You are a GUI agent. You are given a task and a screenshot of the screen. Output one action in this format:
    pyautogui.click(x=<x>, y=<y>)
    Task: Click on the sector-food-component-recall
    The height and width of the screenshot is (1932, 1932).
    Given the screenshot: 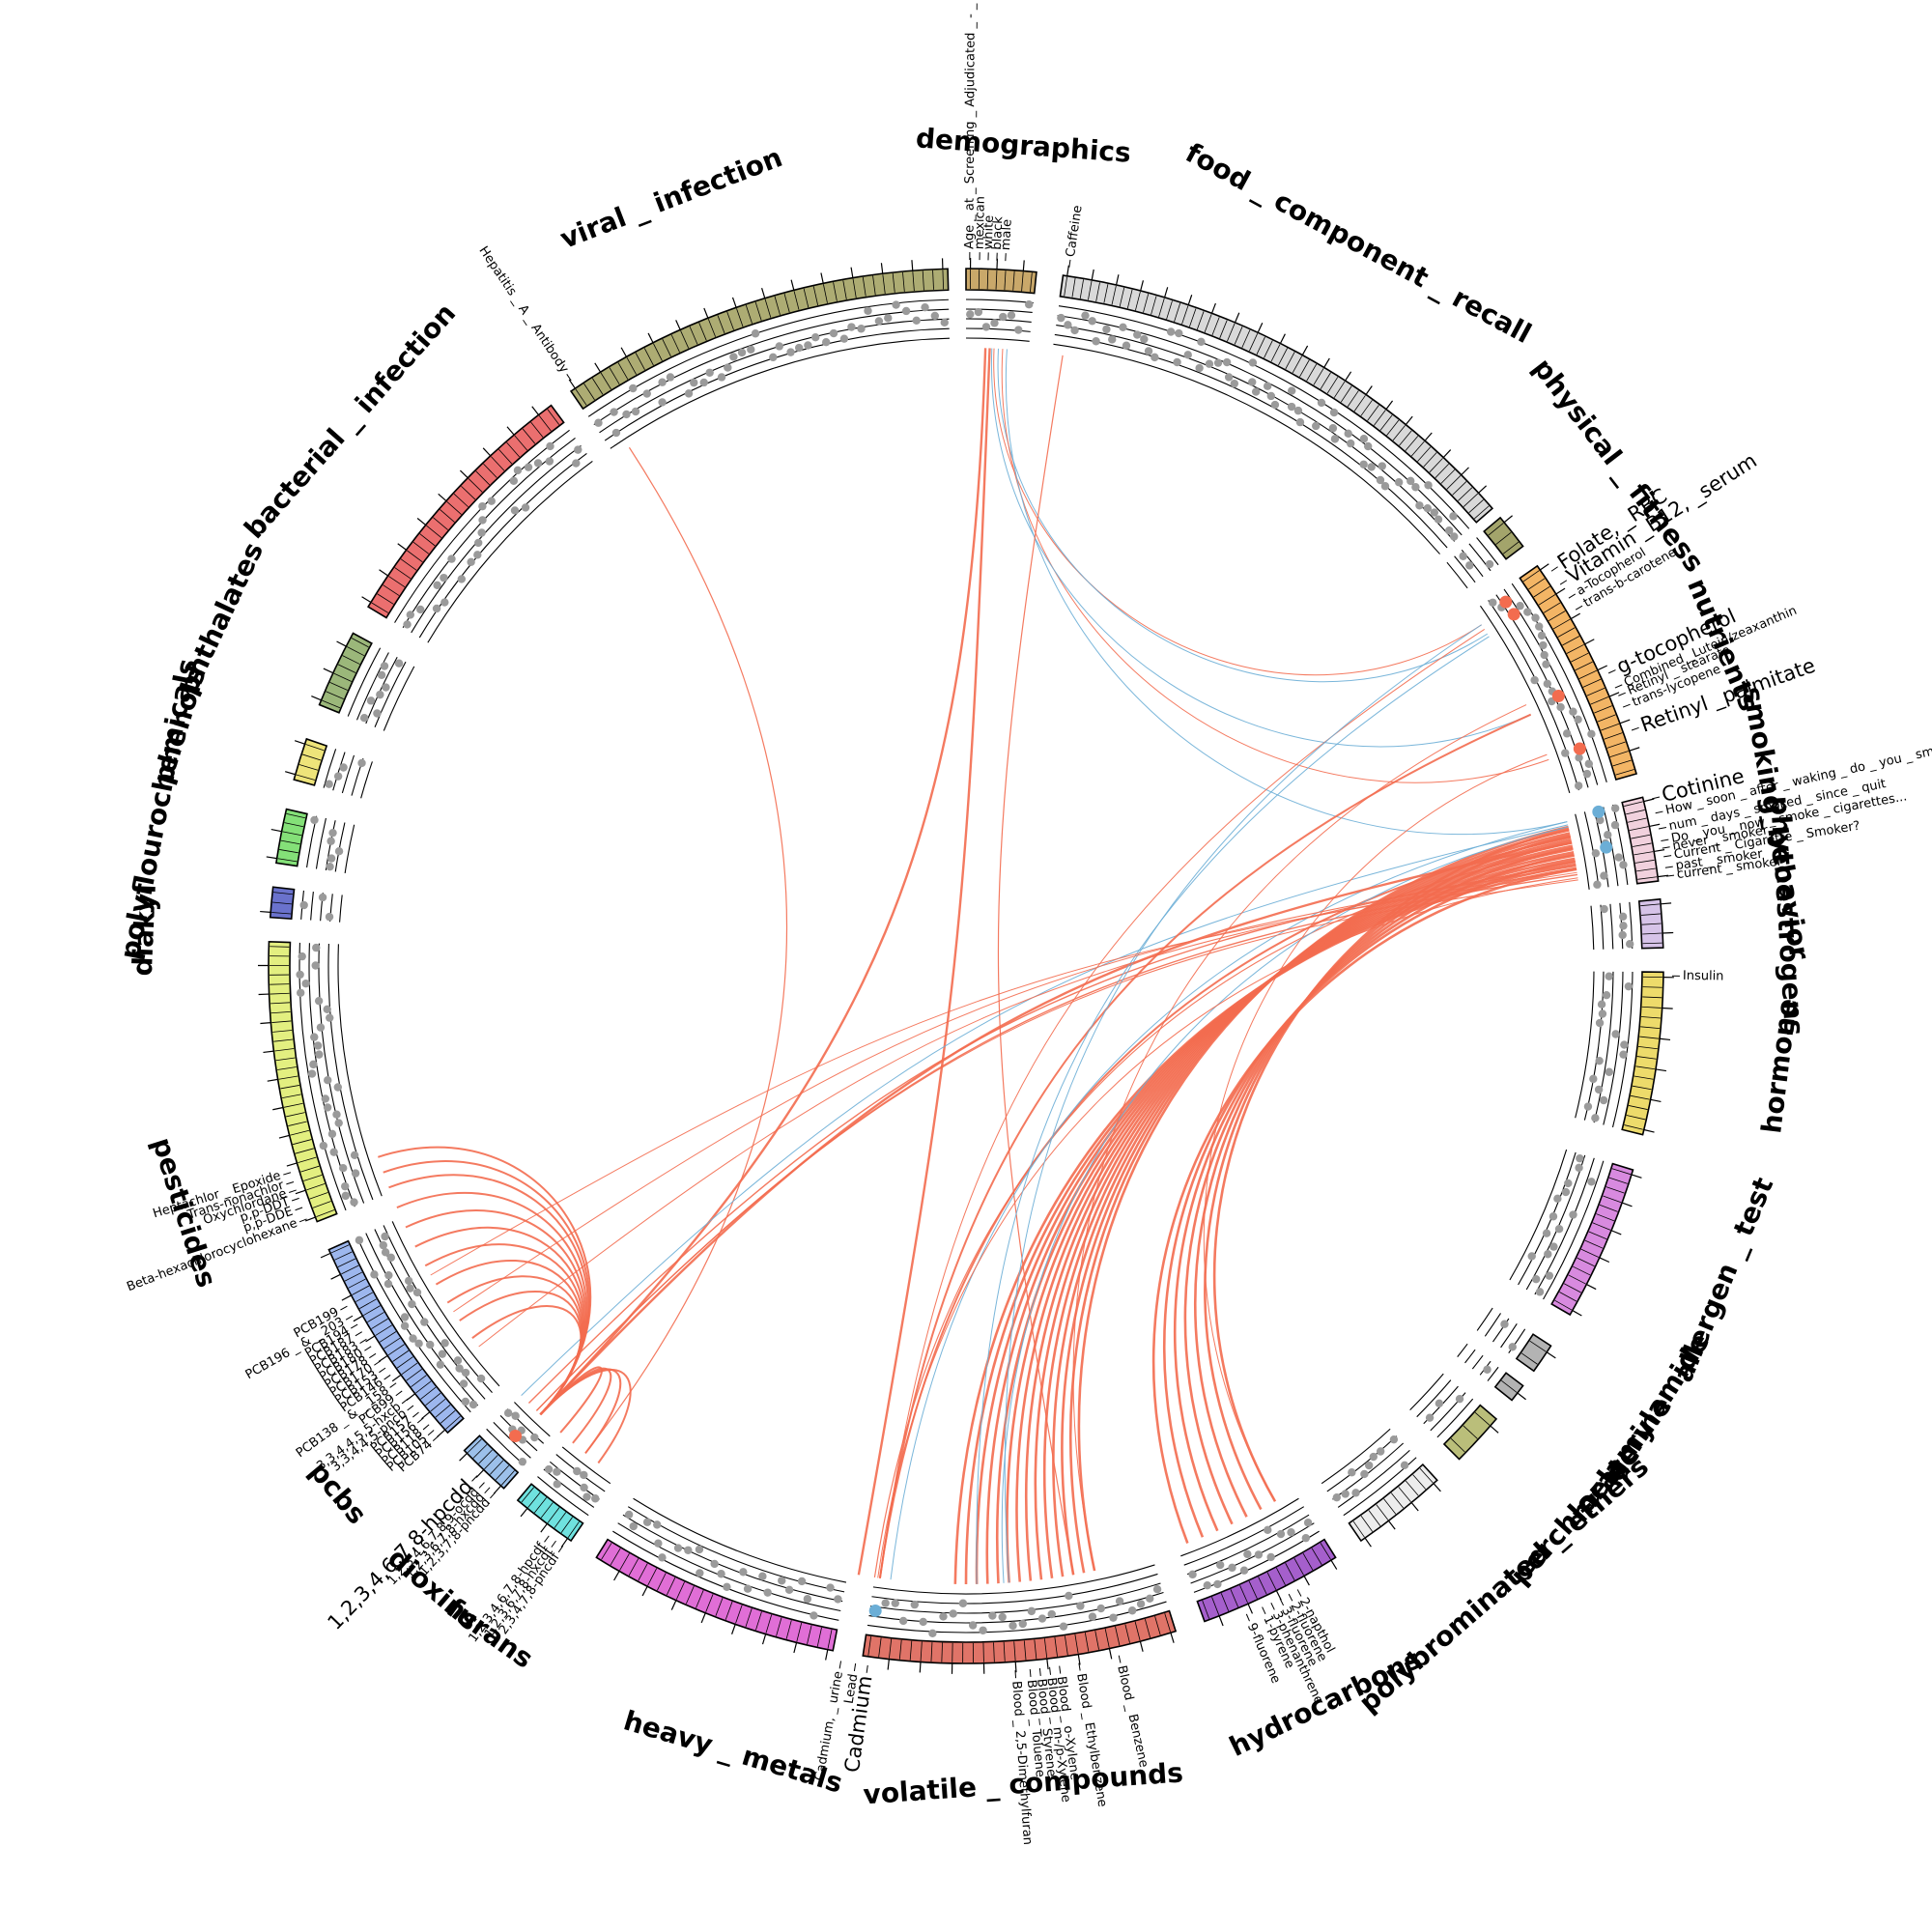 What is the action you would take?
    pyautogui.click(x=1273, y=409)
    